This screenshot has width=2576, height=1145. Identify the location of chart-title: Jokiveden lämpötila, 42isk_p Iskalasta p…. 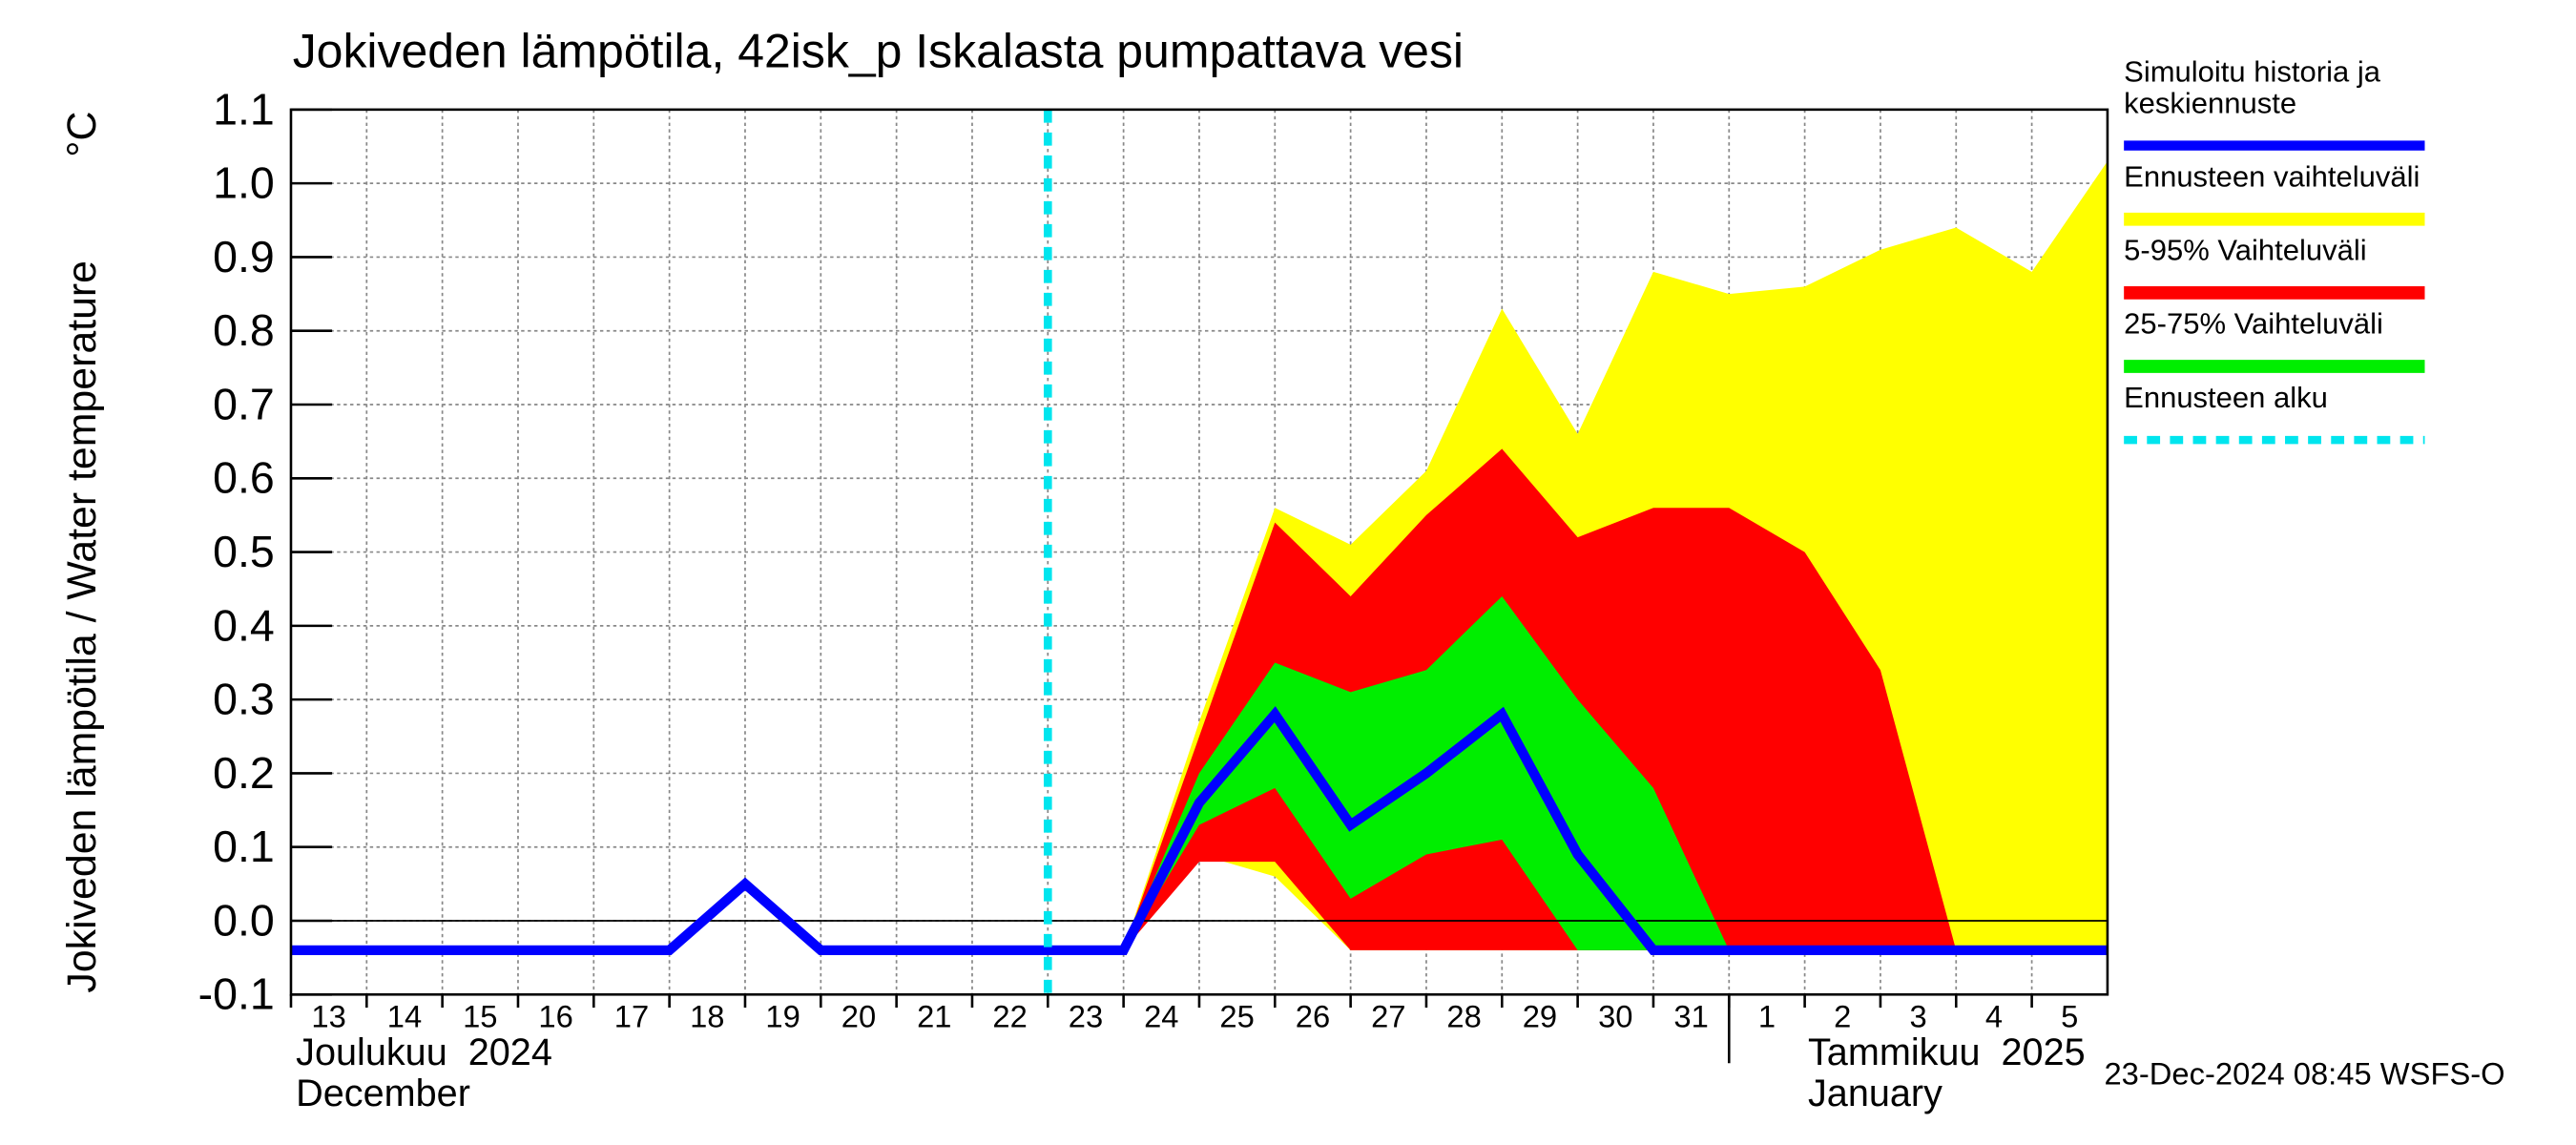
(878, 50).